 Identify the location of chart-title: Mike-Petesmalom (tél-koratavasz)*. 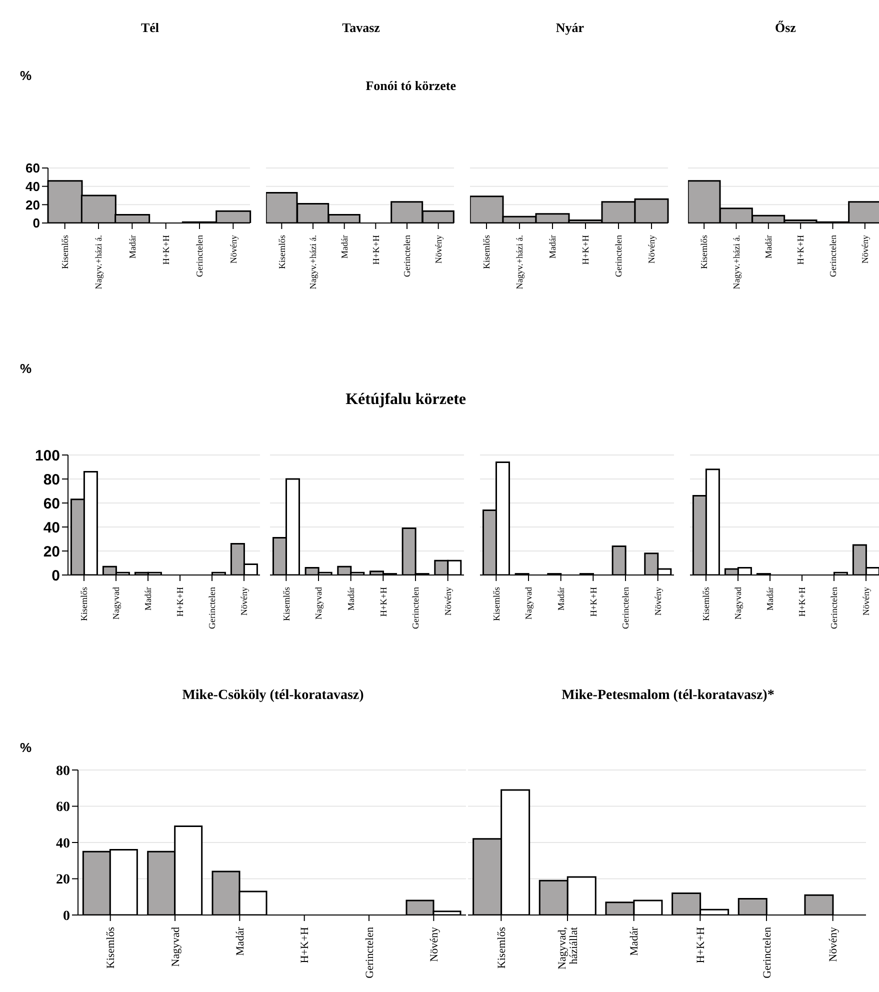
(668, 696).